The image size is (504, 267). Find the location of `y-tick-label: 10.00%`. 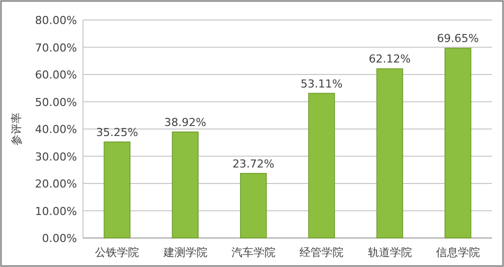

y-tick-label: 10.00% is located at coordinates (56, 211).